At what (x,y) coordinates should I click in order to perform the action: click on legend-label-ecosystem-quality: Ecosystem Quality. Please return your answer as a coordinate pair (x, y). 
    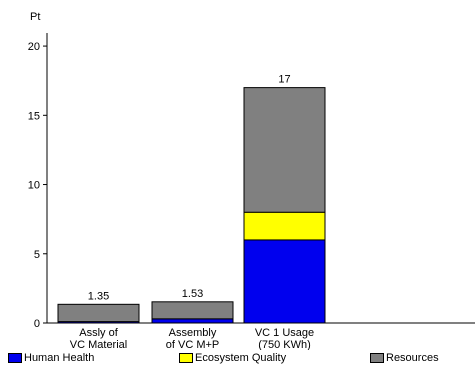
    Looking at the image, I should click on (241, 358).